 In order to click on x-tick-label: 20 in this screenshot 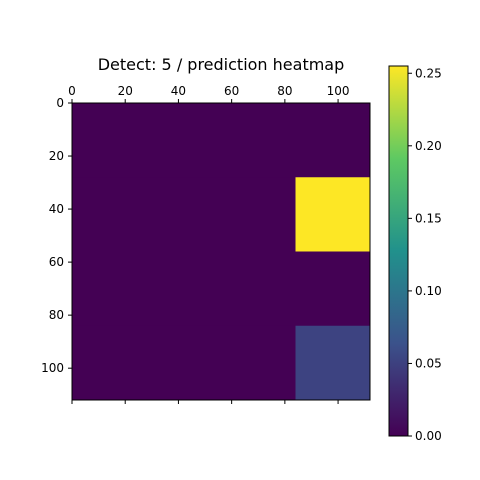, I will do `click(125, 91)`.